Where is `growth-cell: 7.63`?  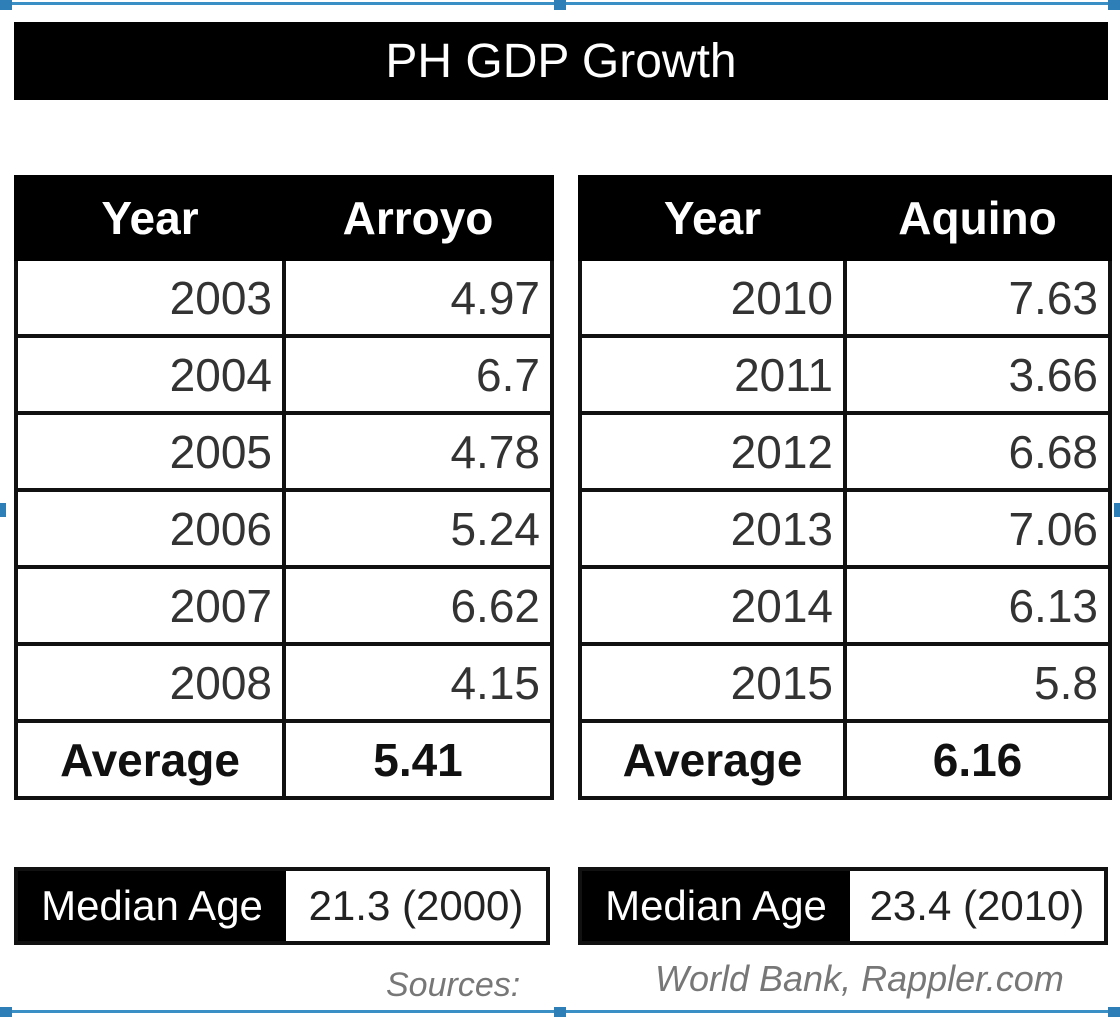 growth-cell: 7.63 is located at coordinates (977, 297).